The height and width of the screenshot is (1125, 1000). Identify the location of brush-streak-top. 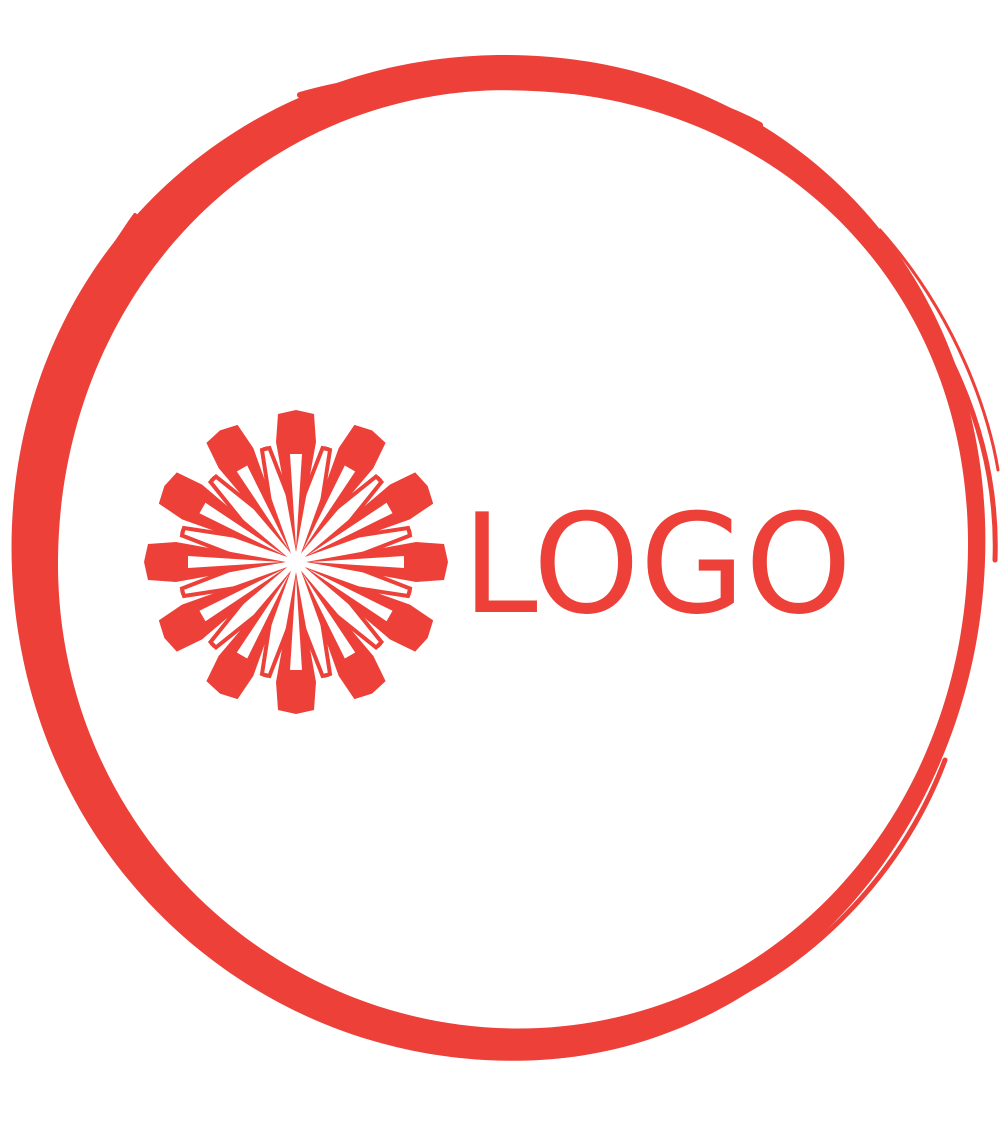
(530, 98).